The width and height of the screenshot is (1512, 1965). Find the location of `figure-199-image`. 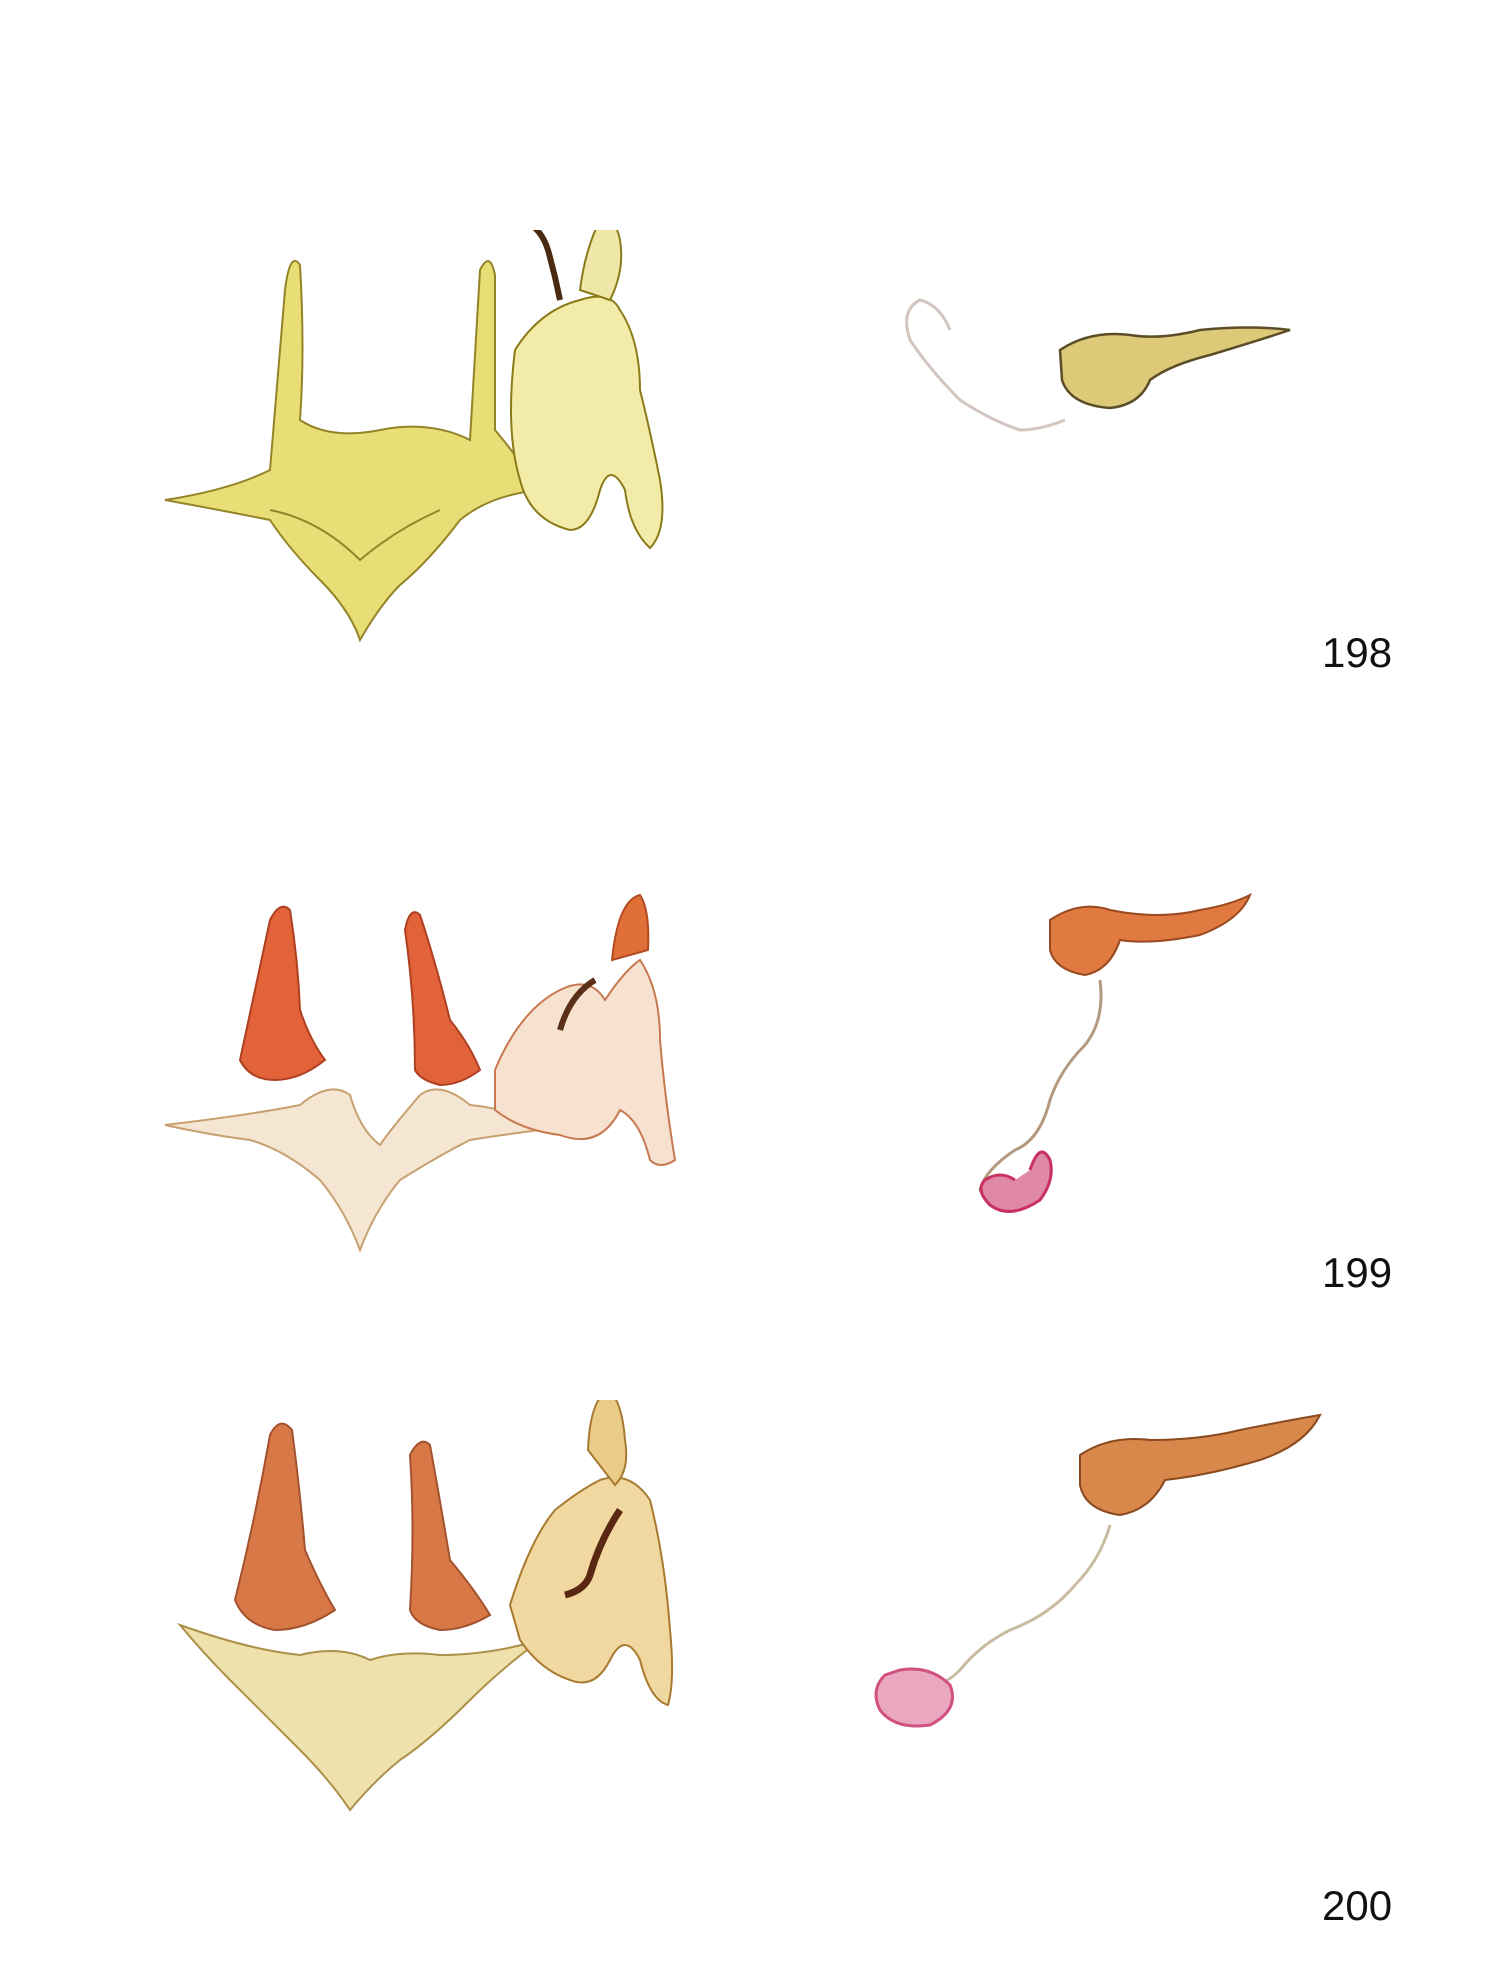

figure-199-image is located at coordinates (708, 1072).